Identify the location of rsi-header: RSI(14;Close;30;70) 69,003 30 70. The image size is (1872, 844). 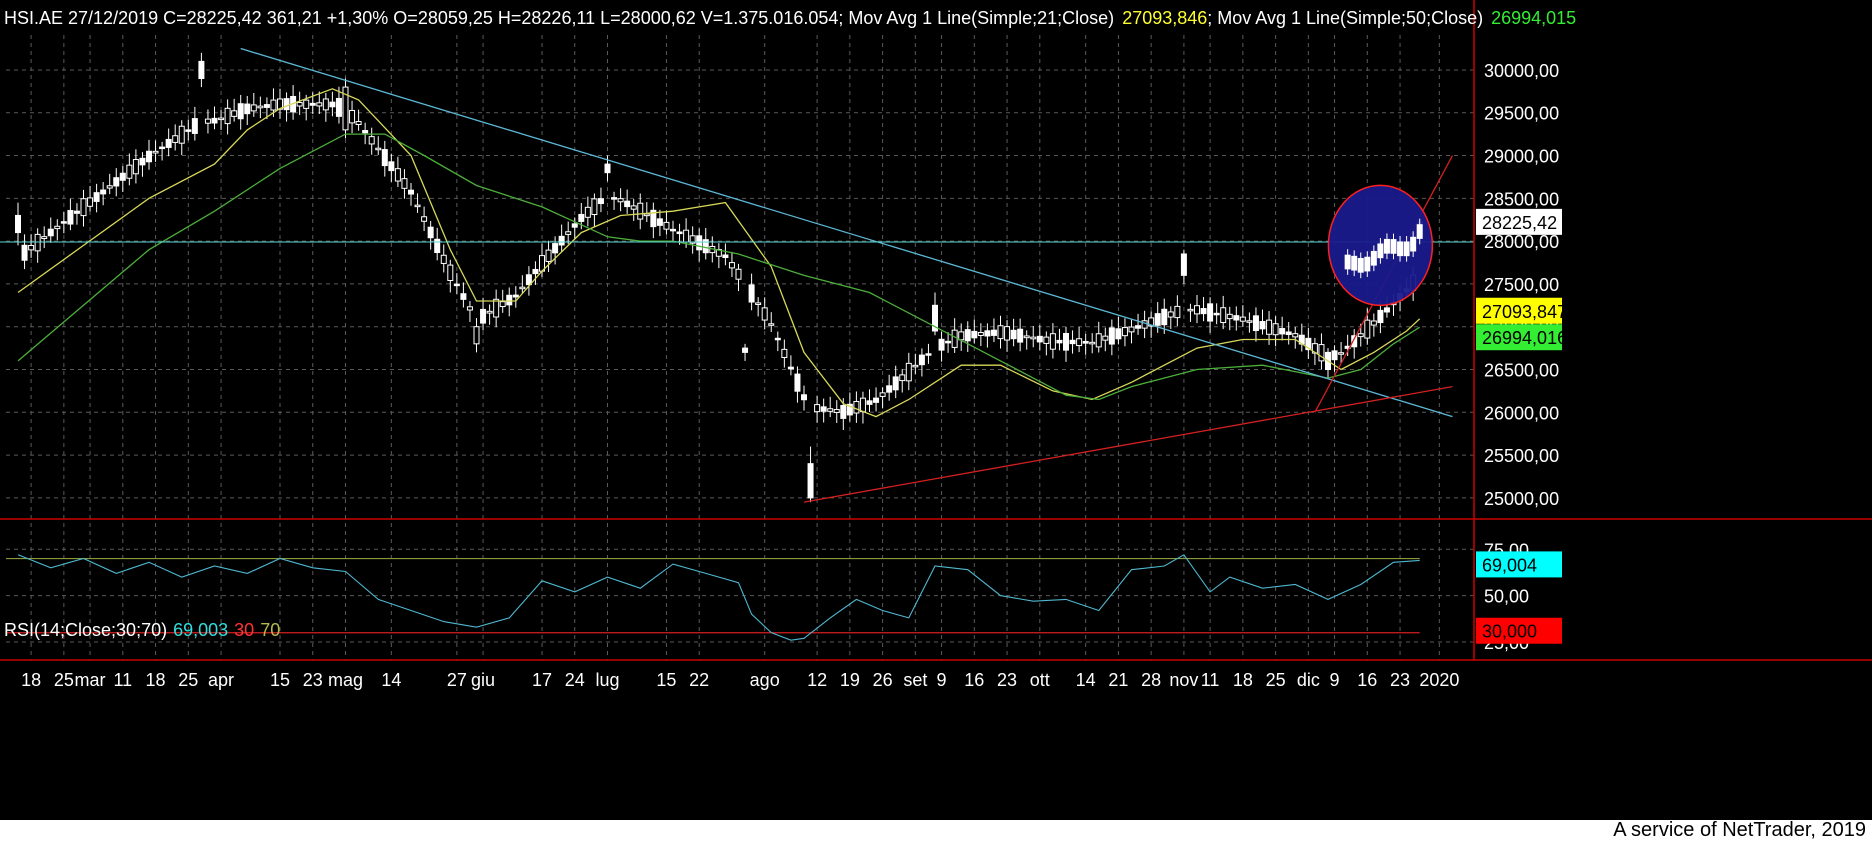
(142, 630).